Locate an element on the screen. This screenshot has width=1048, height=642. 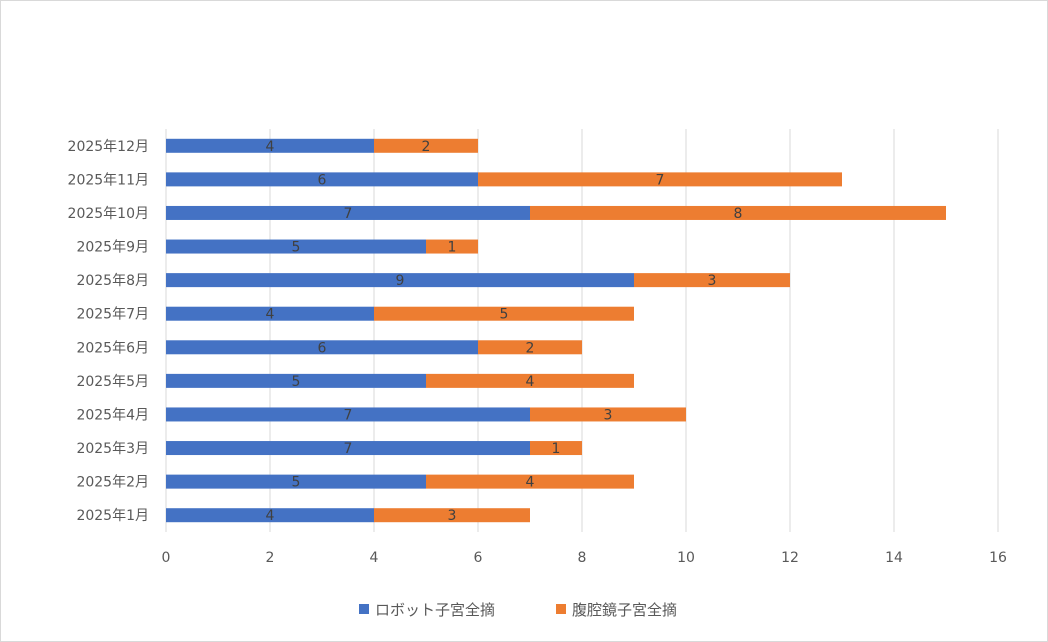
x-tick-label: 16 is located at coordinates (998, 558).